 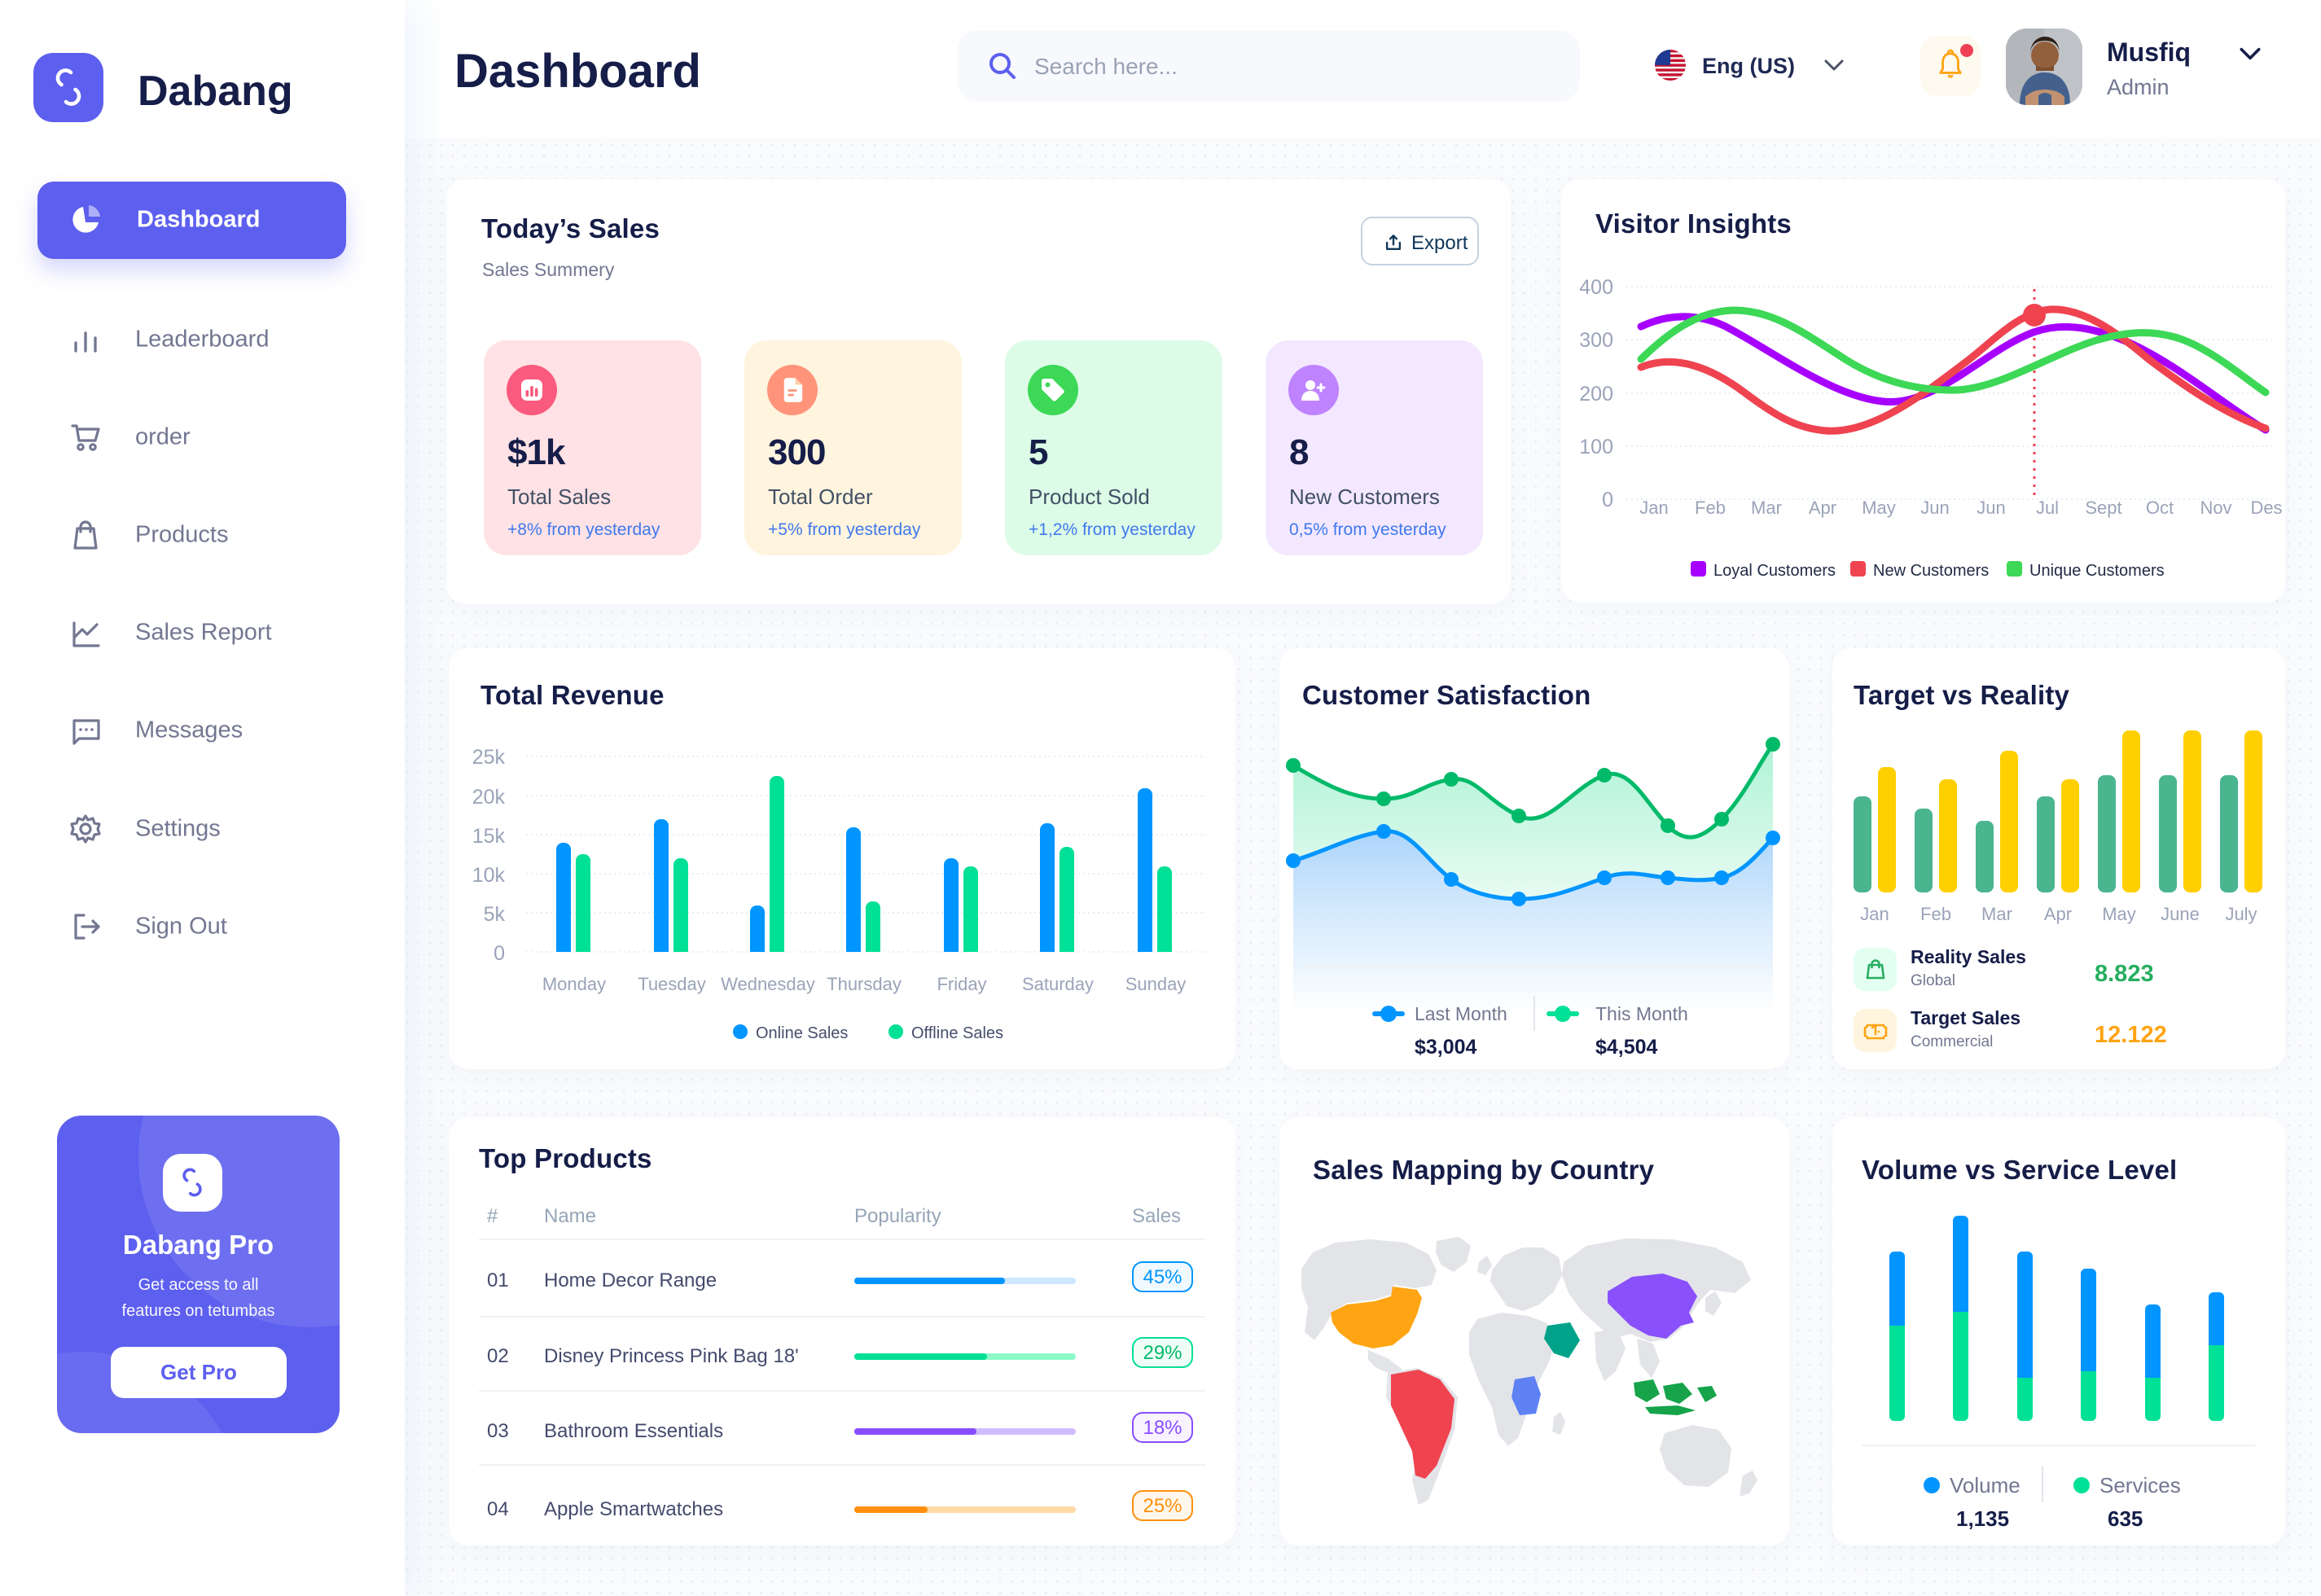 What do you see at coordinates (1641, 1014) in the screenshot?
I see `svg-text: This Month` at bounding box center [1641, 1014].